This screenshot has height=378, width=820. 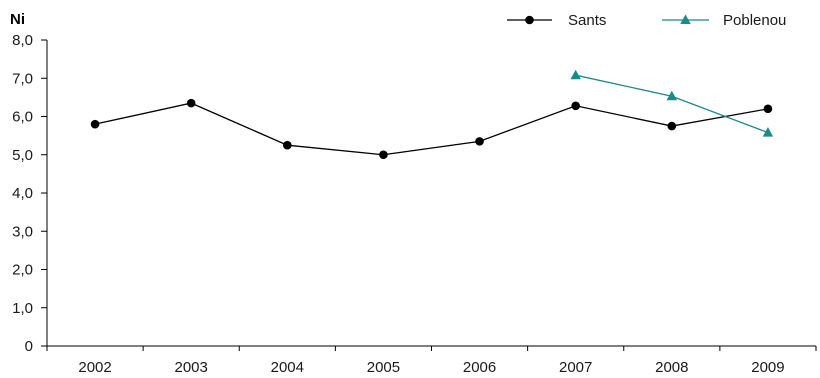 What do you see at coordinates (671, 367) in the screenshot?
I see `x-tick-label: 2008` at bounding box center [671, 367].